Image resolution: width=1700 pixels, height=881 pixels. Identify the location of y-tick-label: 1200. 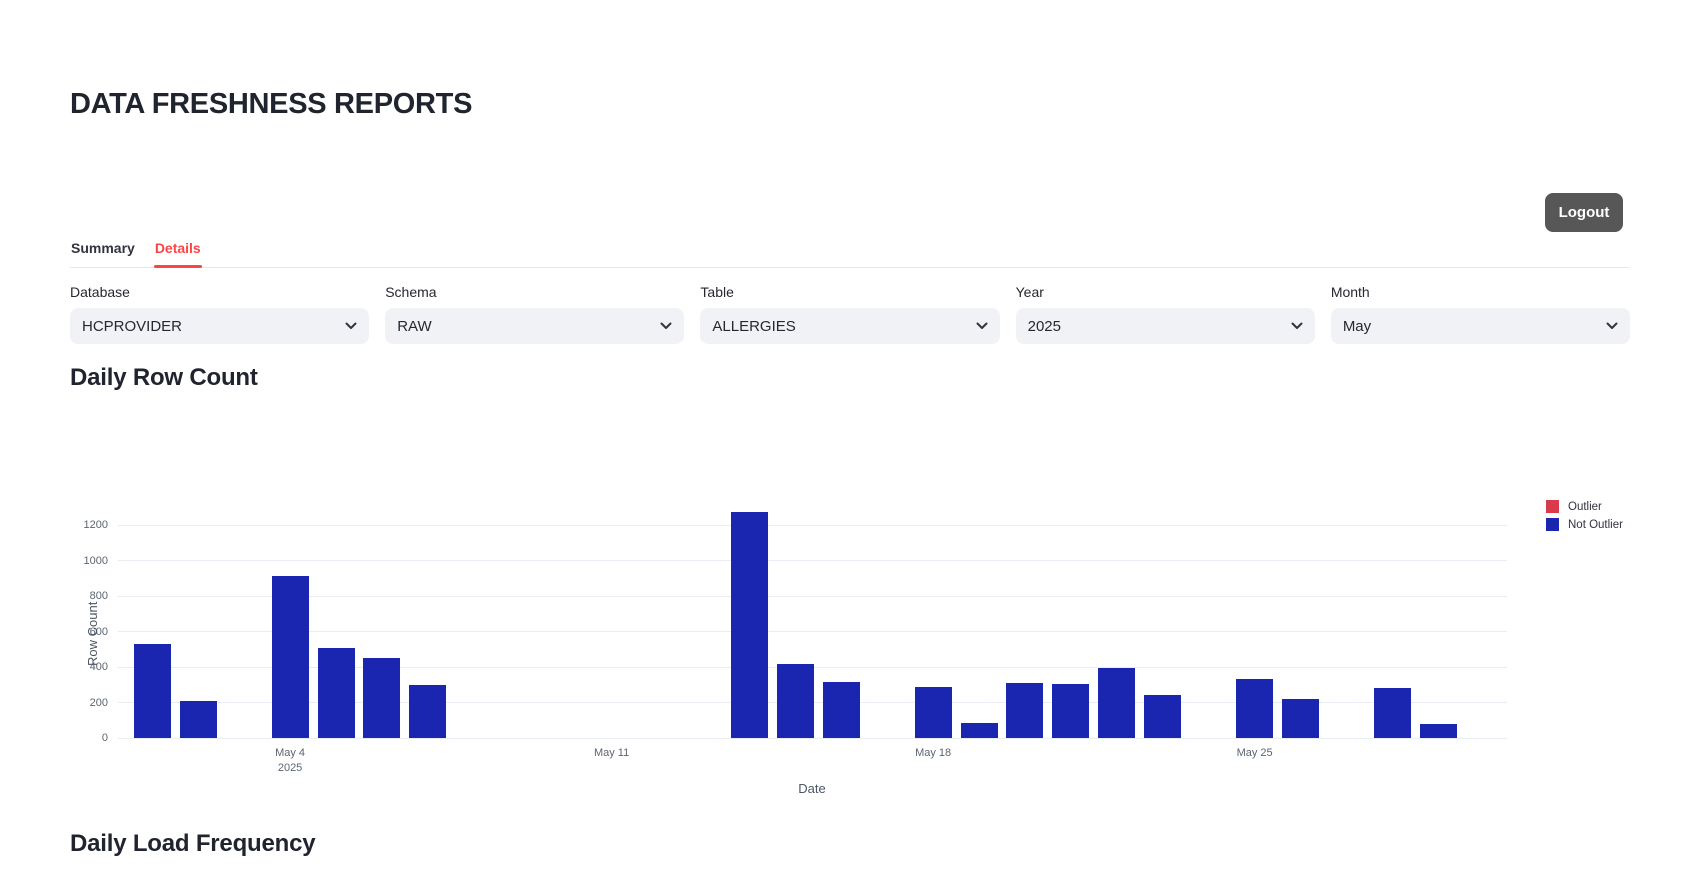
(95, 525).